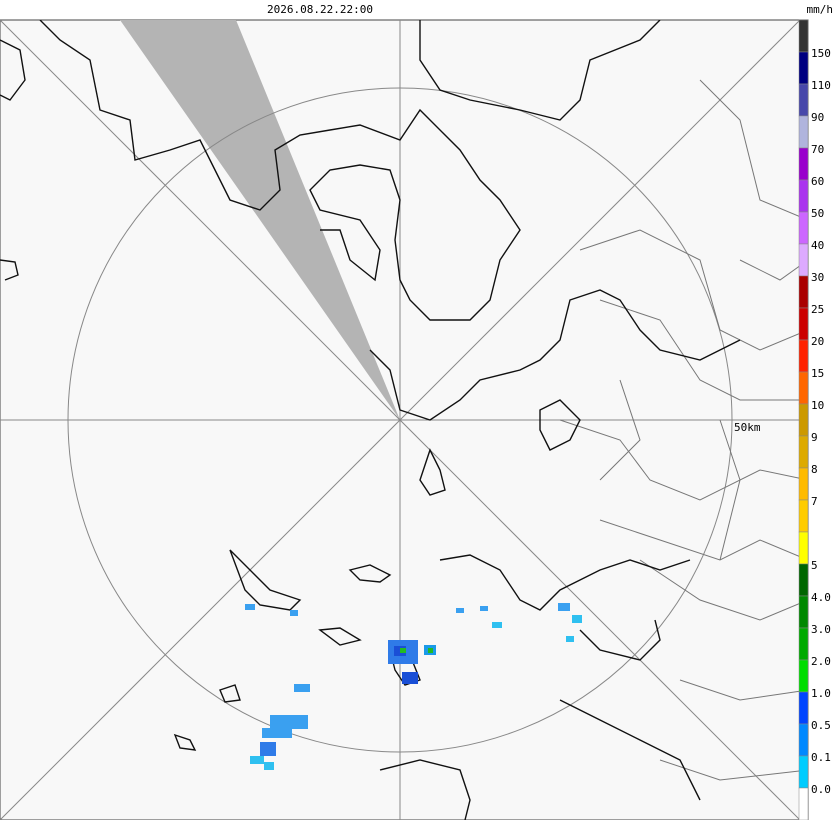  Describe the element at coordinates (814, 501) in the screenshot. I see `legend-label: 7` at that location.